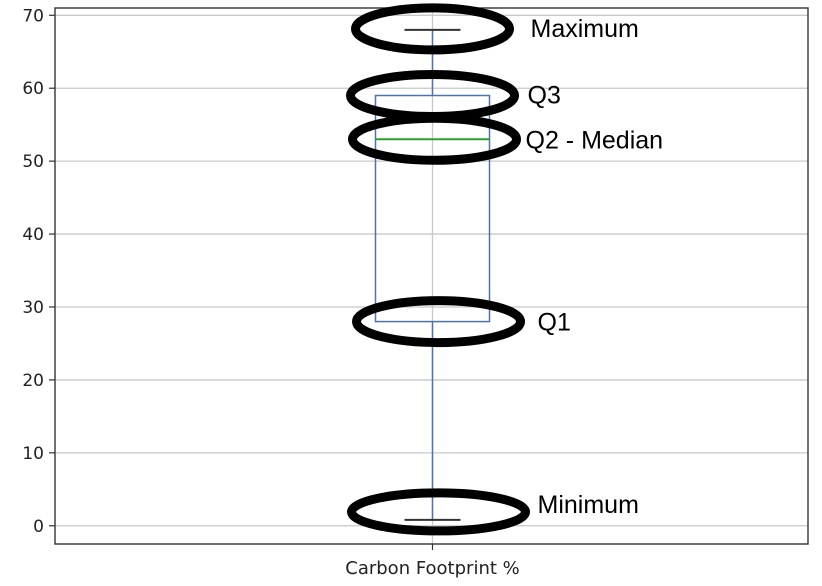 The image size is (822, 586). Describe the element at coordinates (544, 96) in the screenshot. I see `q3-annotation-label: Q3` at that location.